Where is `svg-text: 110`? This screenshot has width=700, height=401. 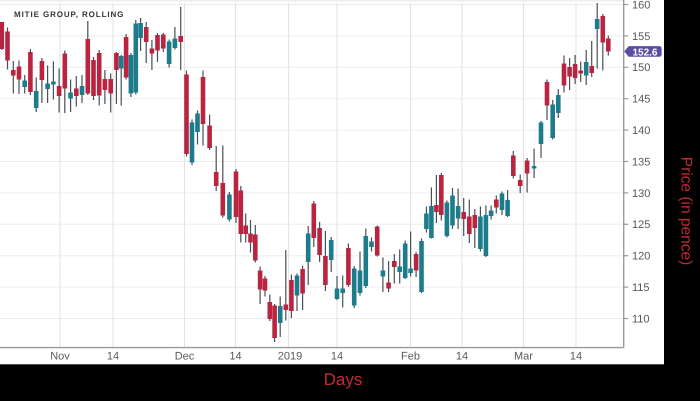
svg-text: 110 is located at coordinates (641, 319).